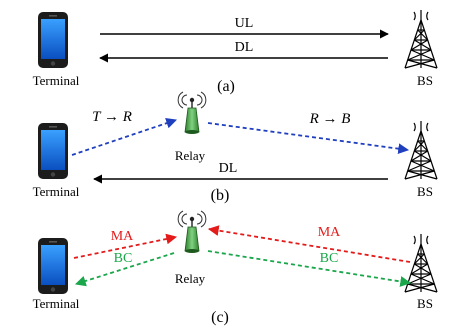 This screenshot has height=329, width=453. Describe the element at coordinates (56, 80) in the screenshot. I see `terminal-label-a: Terminal` at that location.